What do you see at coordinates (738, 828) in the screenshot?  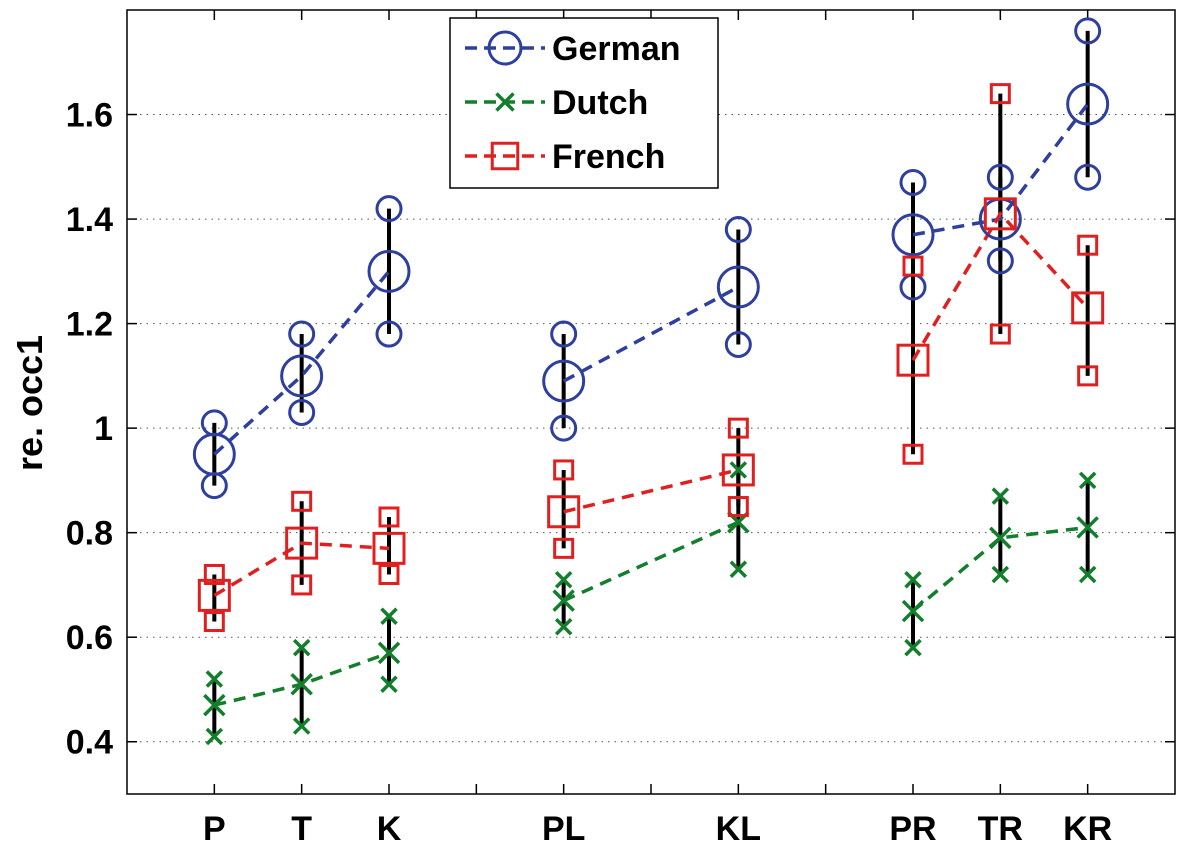 I see `x-tick-label: KL` at bounding box center [738, 828].